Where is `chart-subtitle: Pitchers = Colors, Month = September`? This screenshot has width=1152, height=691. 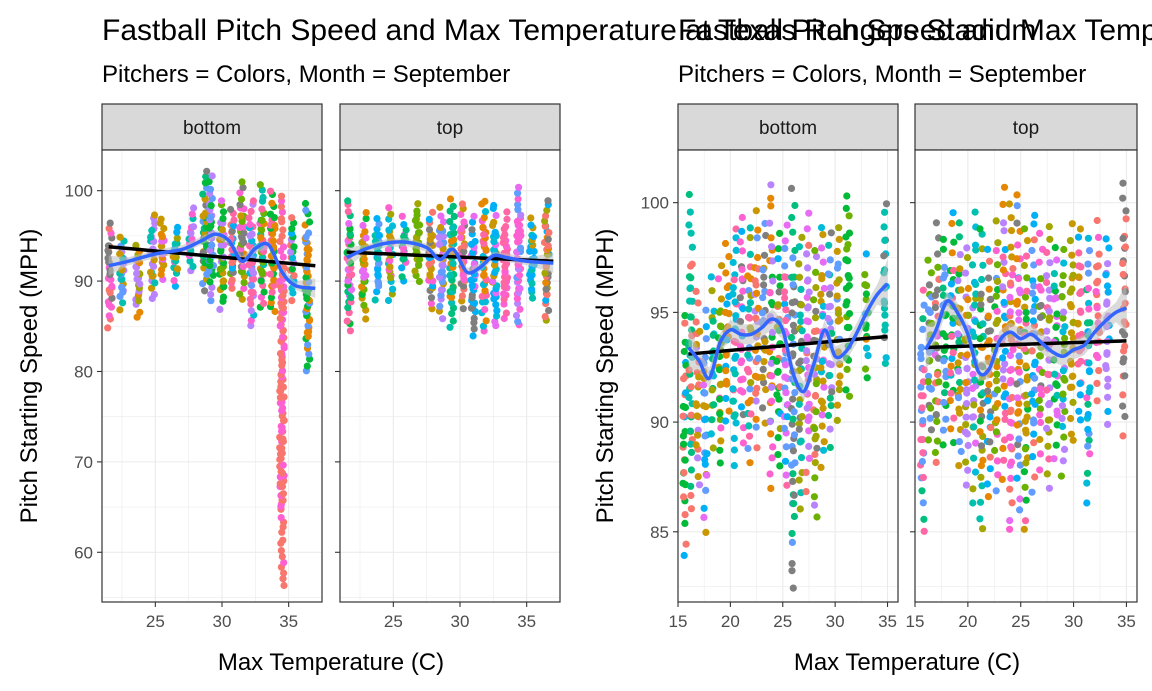
chart-subtitle: Pitchers = Colors, Month = September is located at coordinates (882, 74).